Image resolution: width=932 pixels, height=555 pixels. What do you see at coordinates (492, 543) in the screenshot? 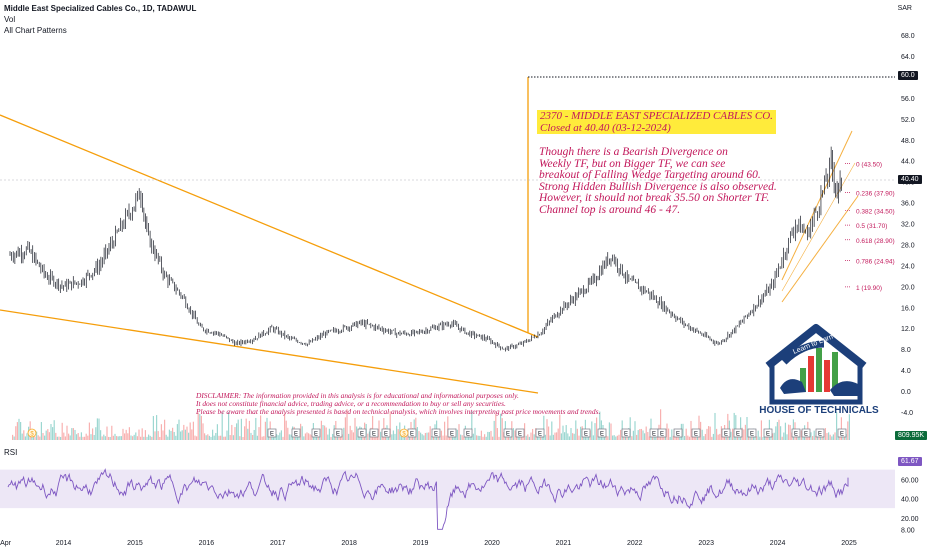
I see `time-tick-label: 2020` at bounding box center [492, 543].